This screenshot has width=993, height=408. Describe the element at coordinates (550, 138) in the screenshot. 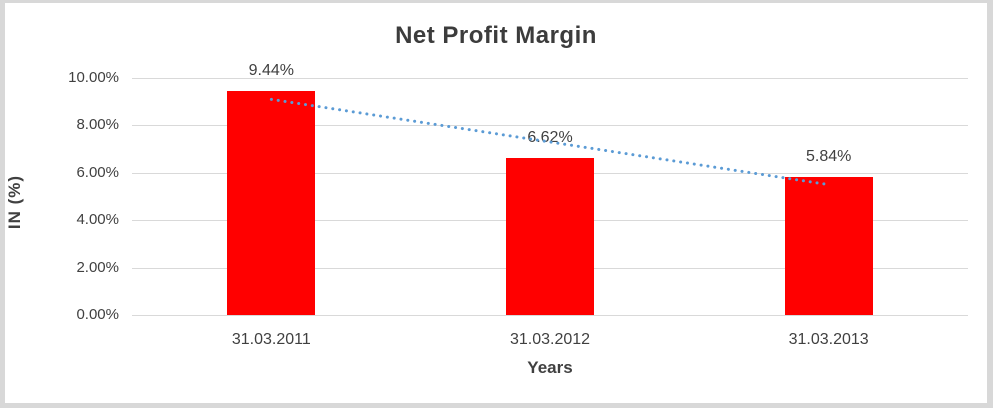

I see `bar-data-label: 6.62%` at that location.